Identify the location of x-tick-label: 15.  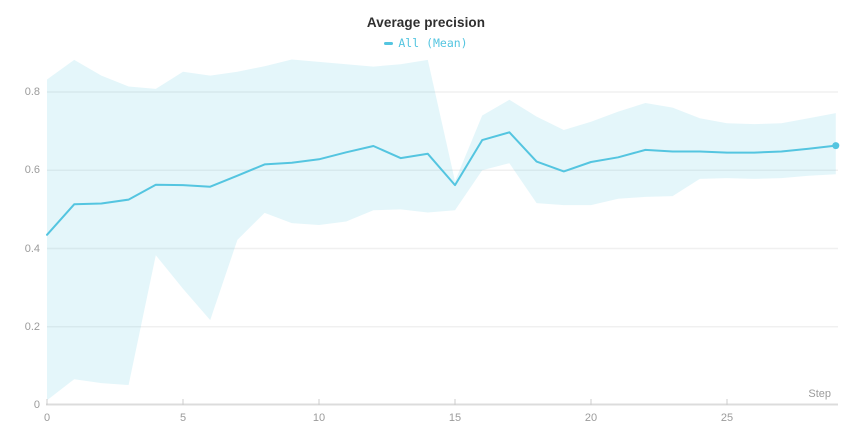
(455, 418).